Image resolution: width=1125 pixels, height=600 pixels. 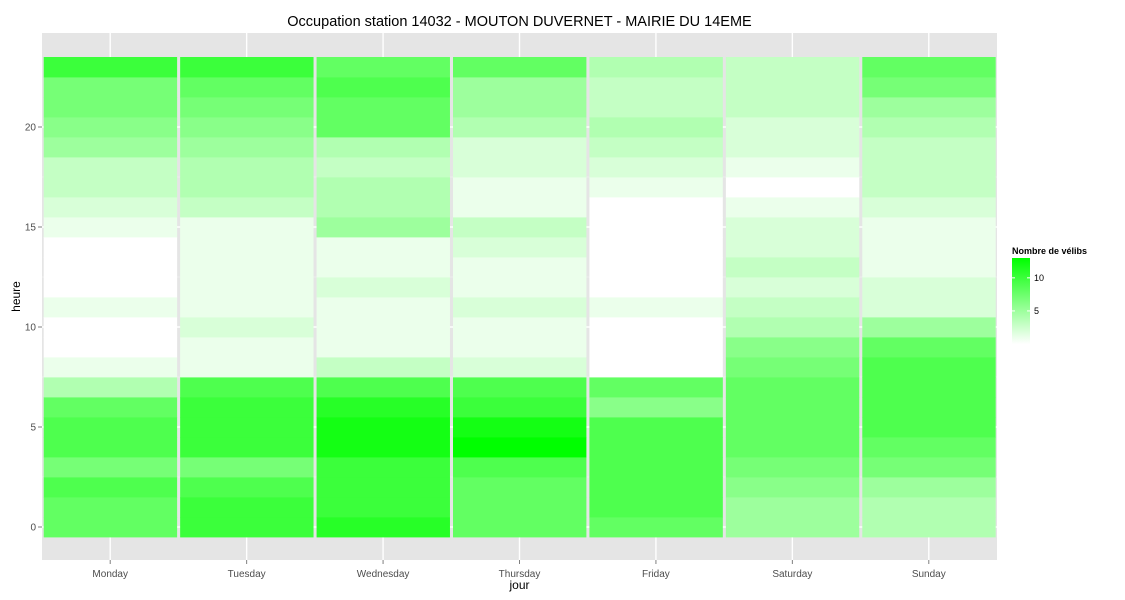 I want to click on x-tick-label: Tuesday, so click(x=247, y=574).